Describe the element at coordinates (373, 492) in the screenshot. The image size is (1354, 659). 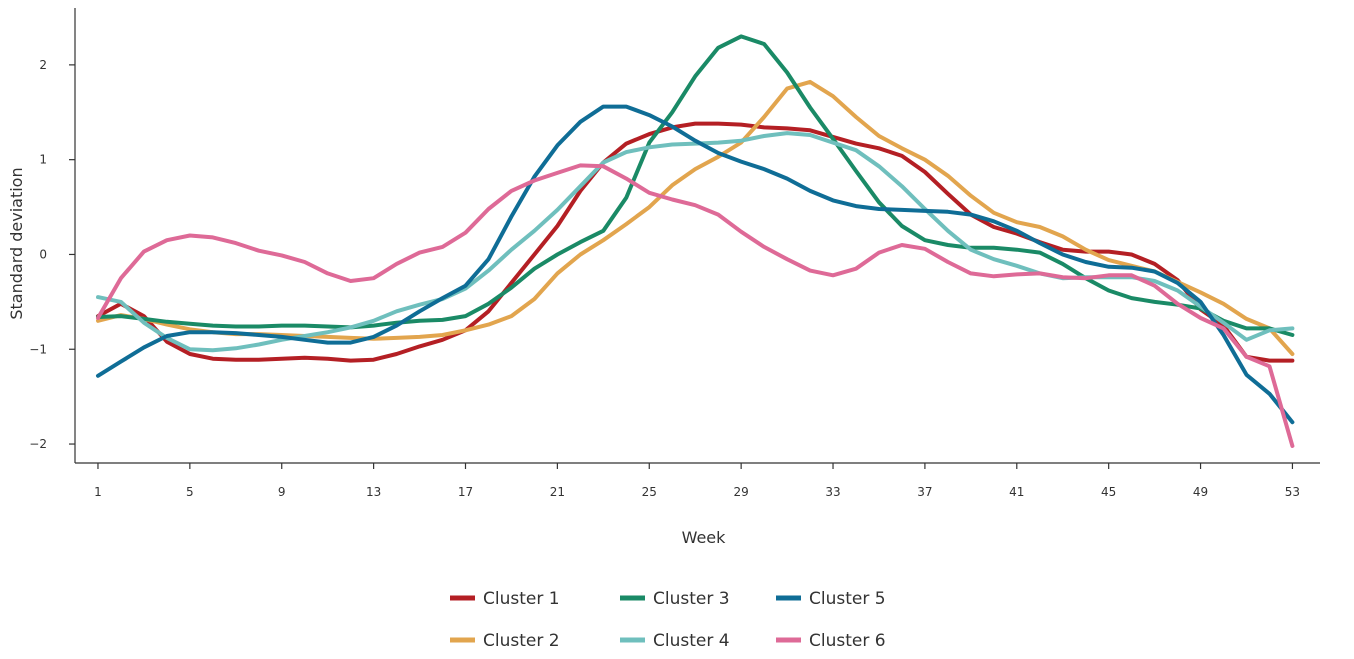
I see `x-tick-label: 13` at that location.